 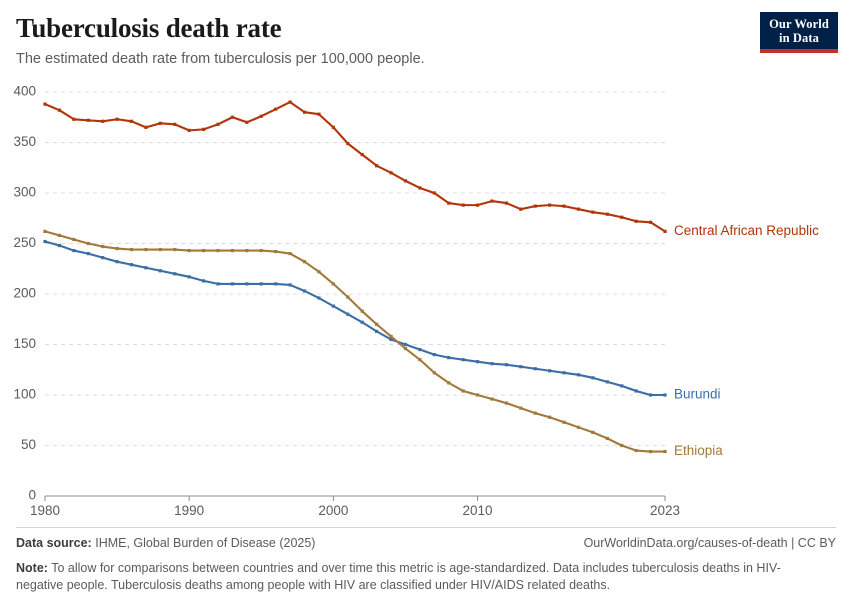 What do you see at coordinates (478, 510) in the screenshot?
I see `x-axis-tick-label: 2010` at bounding box center [478, 510].